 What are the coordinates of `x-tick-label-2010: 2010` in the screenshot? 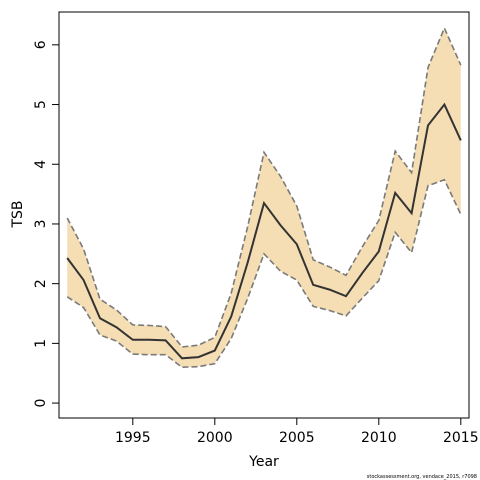 It's located at (379, 438).